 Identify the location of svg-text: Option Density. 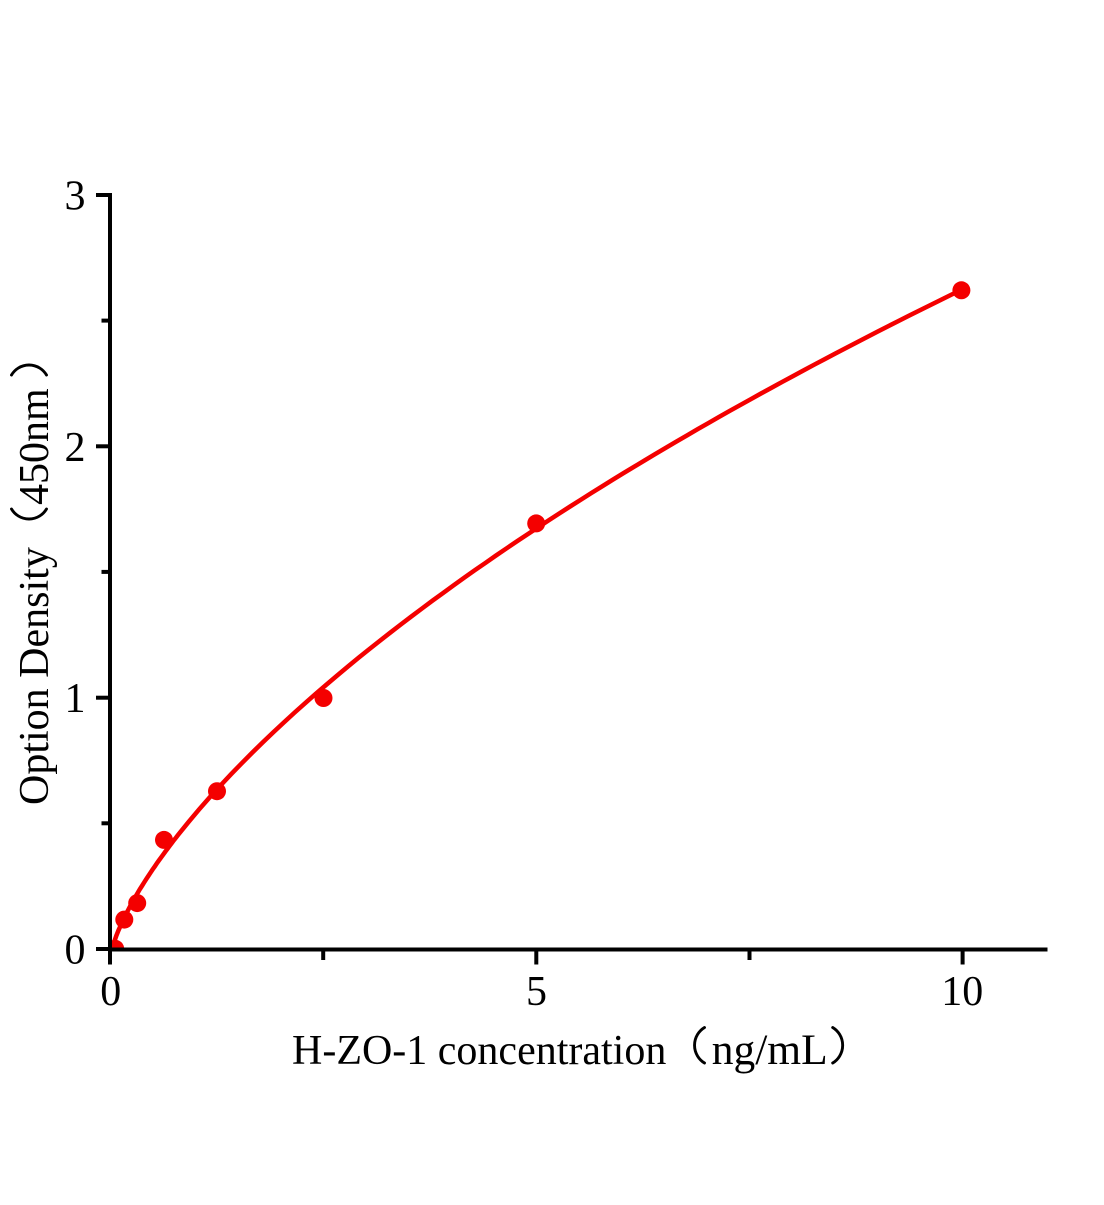
(35, 676).